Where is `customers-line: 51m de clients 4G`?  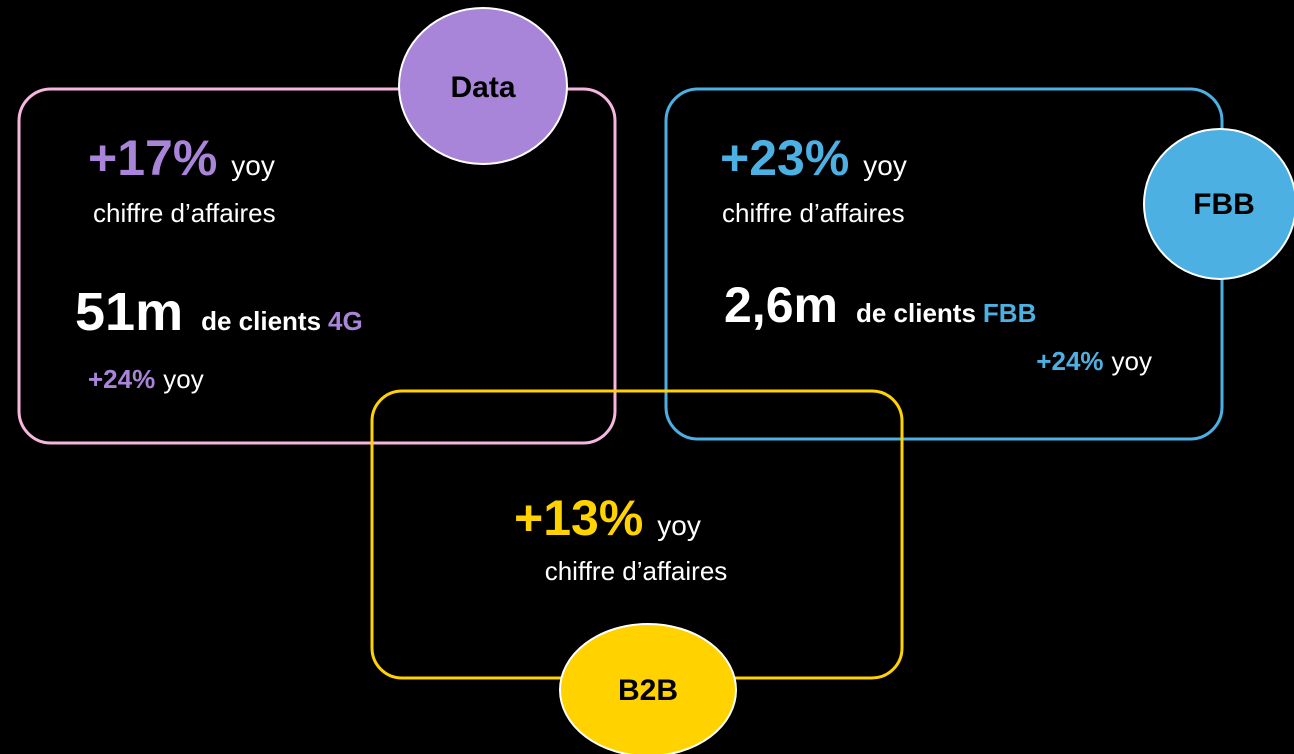 customers-line: 51m de clients 4G is located at coordinates (219, 312).